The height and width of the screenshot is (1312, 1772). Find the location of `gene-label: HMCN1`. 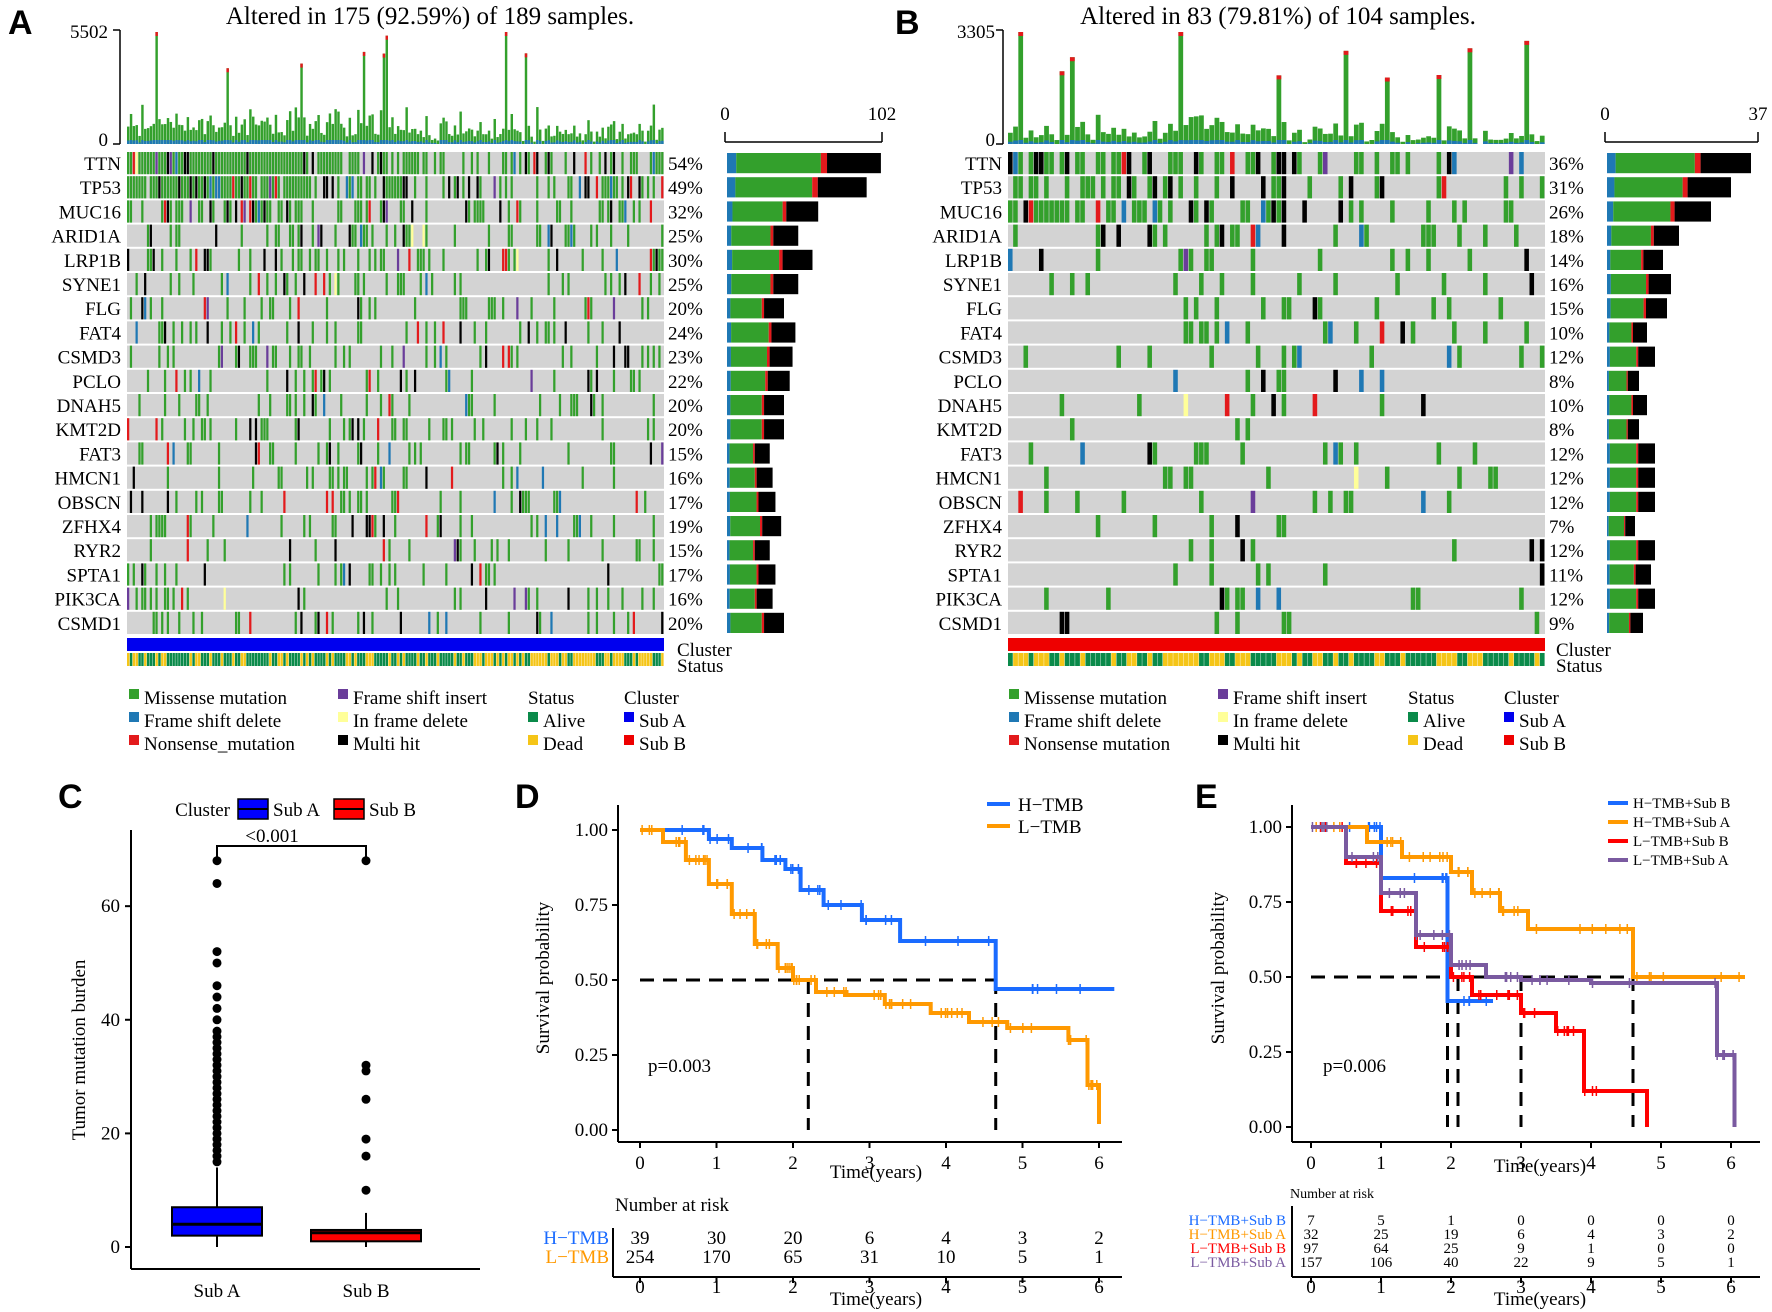

gene-label: HMCN1 is located at coordinates (968, 479).